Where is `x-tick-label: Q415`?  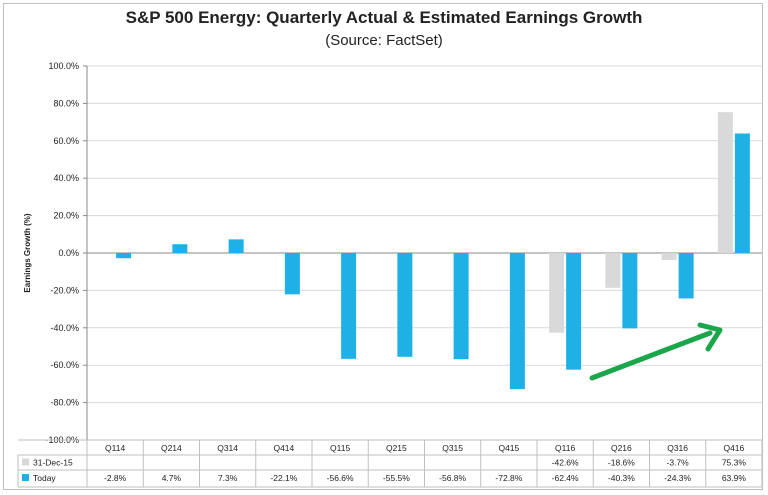
x-tick-label: Q415 is located at coordinates (508, 448).